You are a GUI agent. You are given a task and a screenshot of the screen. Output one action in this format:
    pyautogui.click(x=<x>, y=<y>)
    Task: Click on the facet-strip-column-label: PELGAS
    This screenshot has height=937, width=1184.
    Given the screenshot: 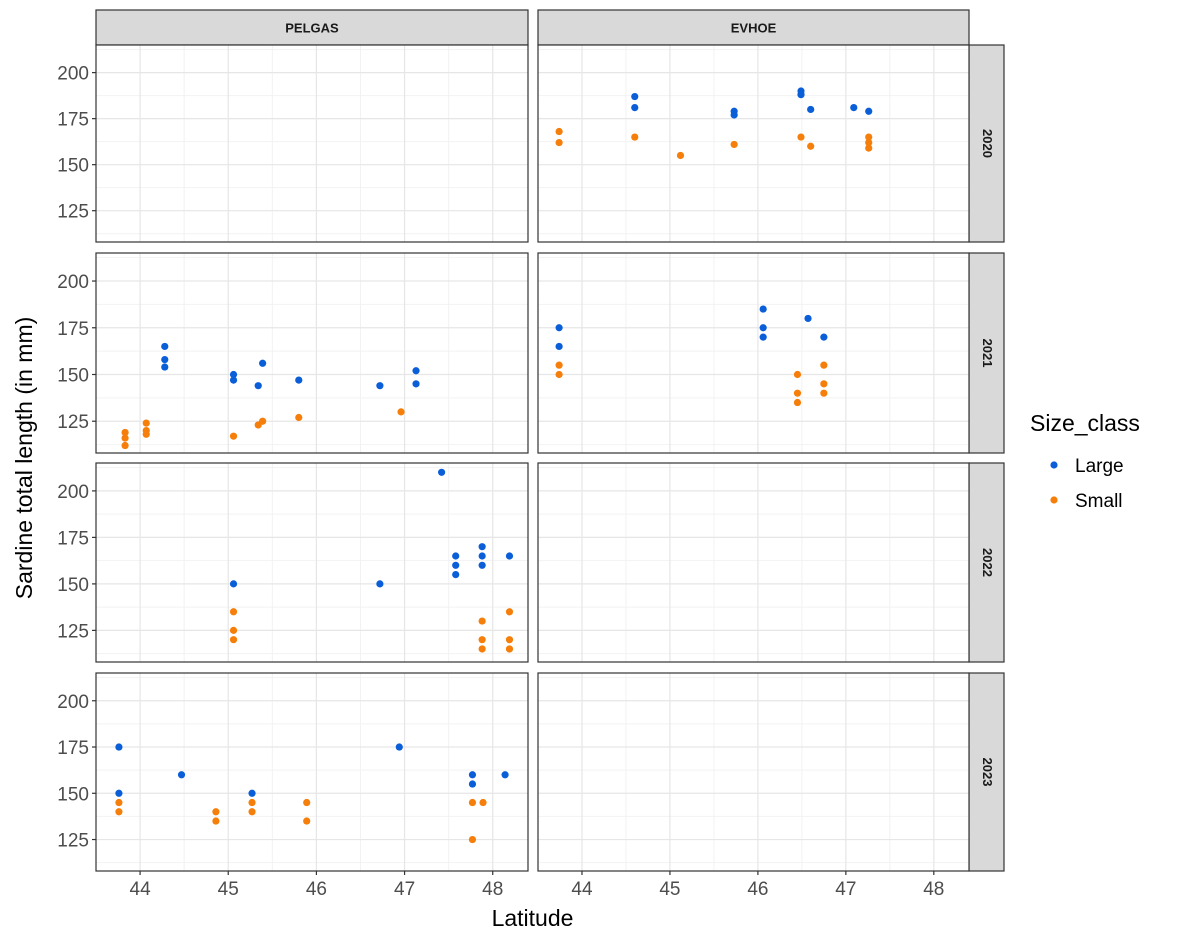 What is the action you would take?
    pyautogui.click(x=312, y=28)
    